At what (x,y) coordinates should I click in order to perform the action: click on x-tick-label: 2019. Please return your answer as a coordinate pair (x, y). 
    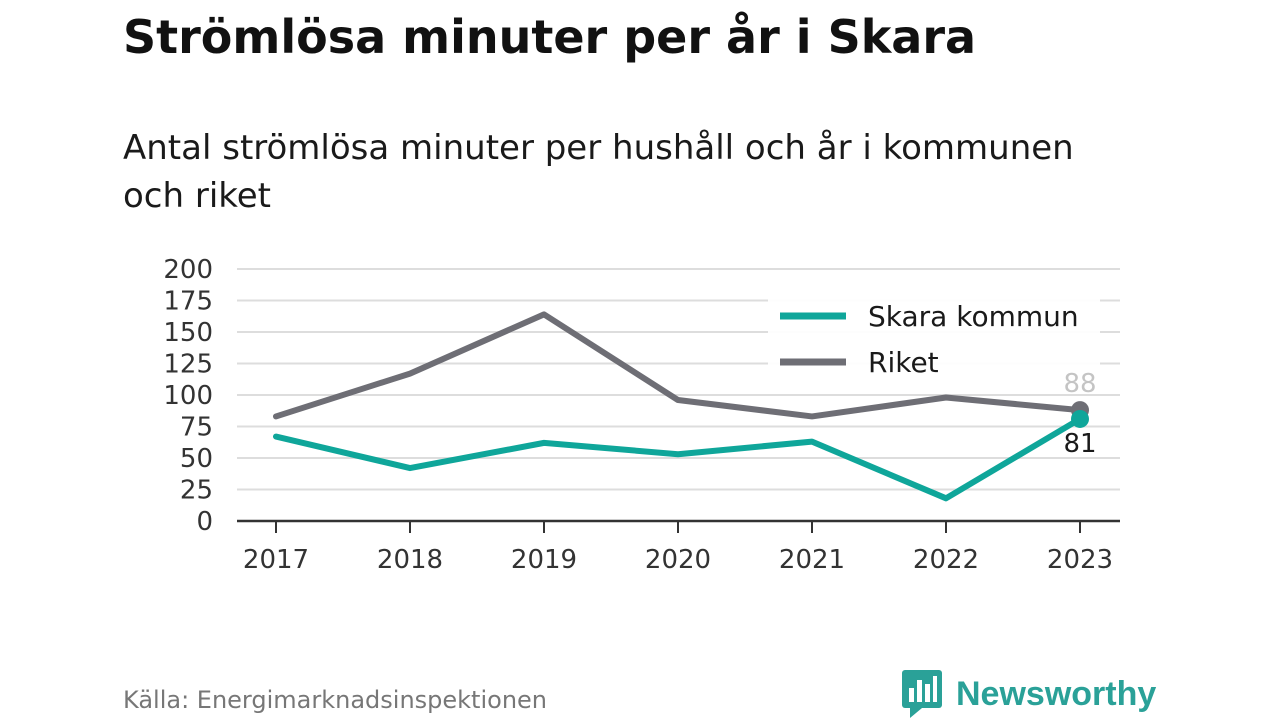
    Looking at the image, I should click on (544, 560).